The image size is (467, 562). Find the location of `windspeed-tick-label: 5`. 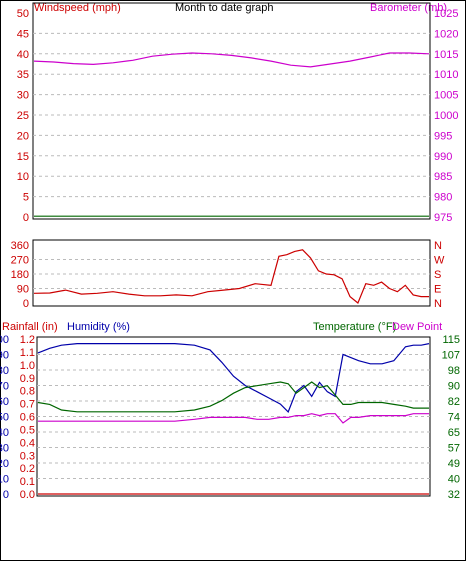

windspeed-tick-label: 5 is located at coordinates (26, 198).